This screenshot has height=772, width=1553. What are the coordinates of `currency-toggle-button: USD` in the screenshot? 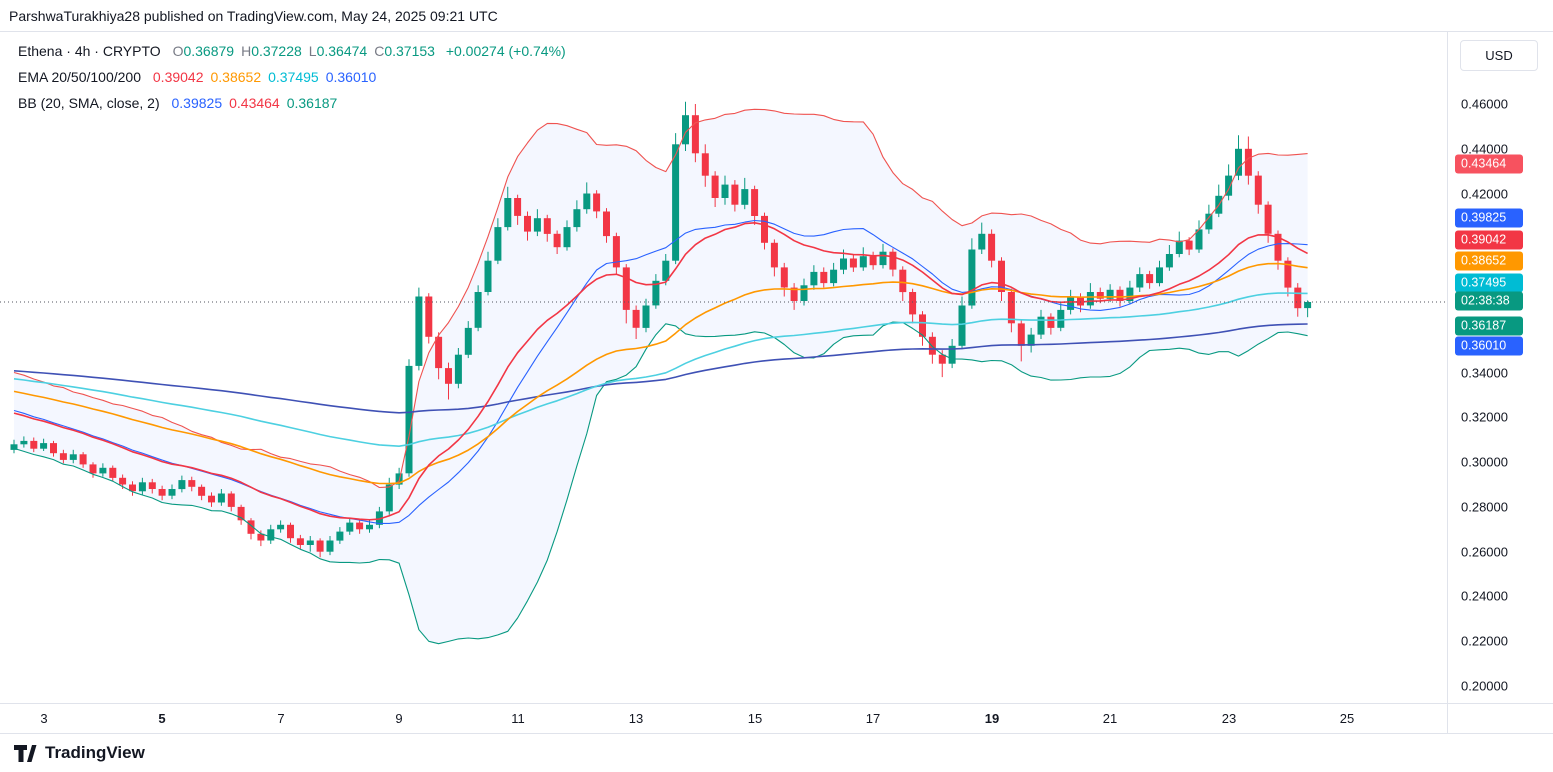 It's located at (1499, 55).